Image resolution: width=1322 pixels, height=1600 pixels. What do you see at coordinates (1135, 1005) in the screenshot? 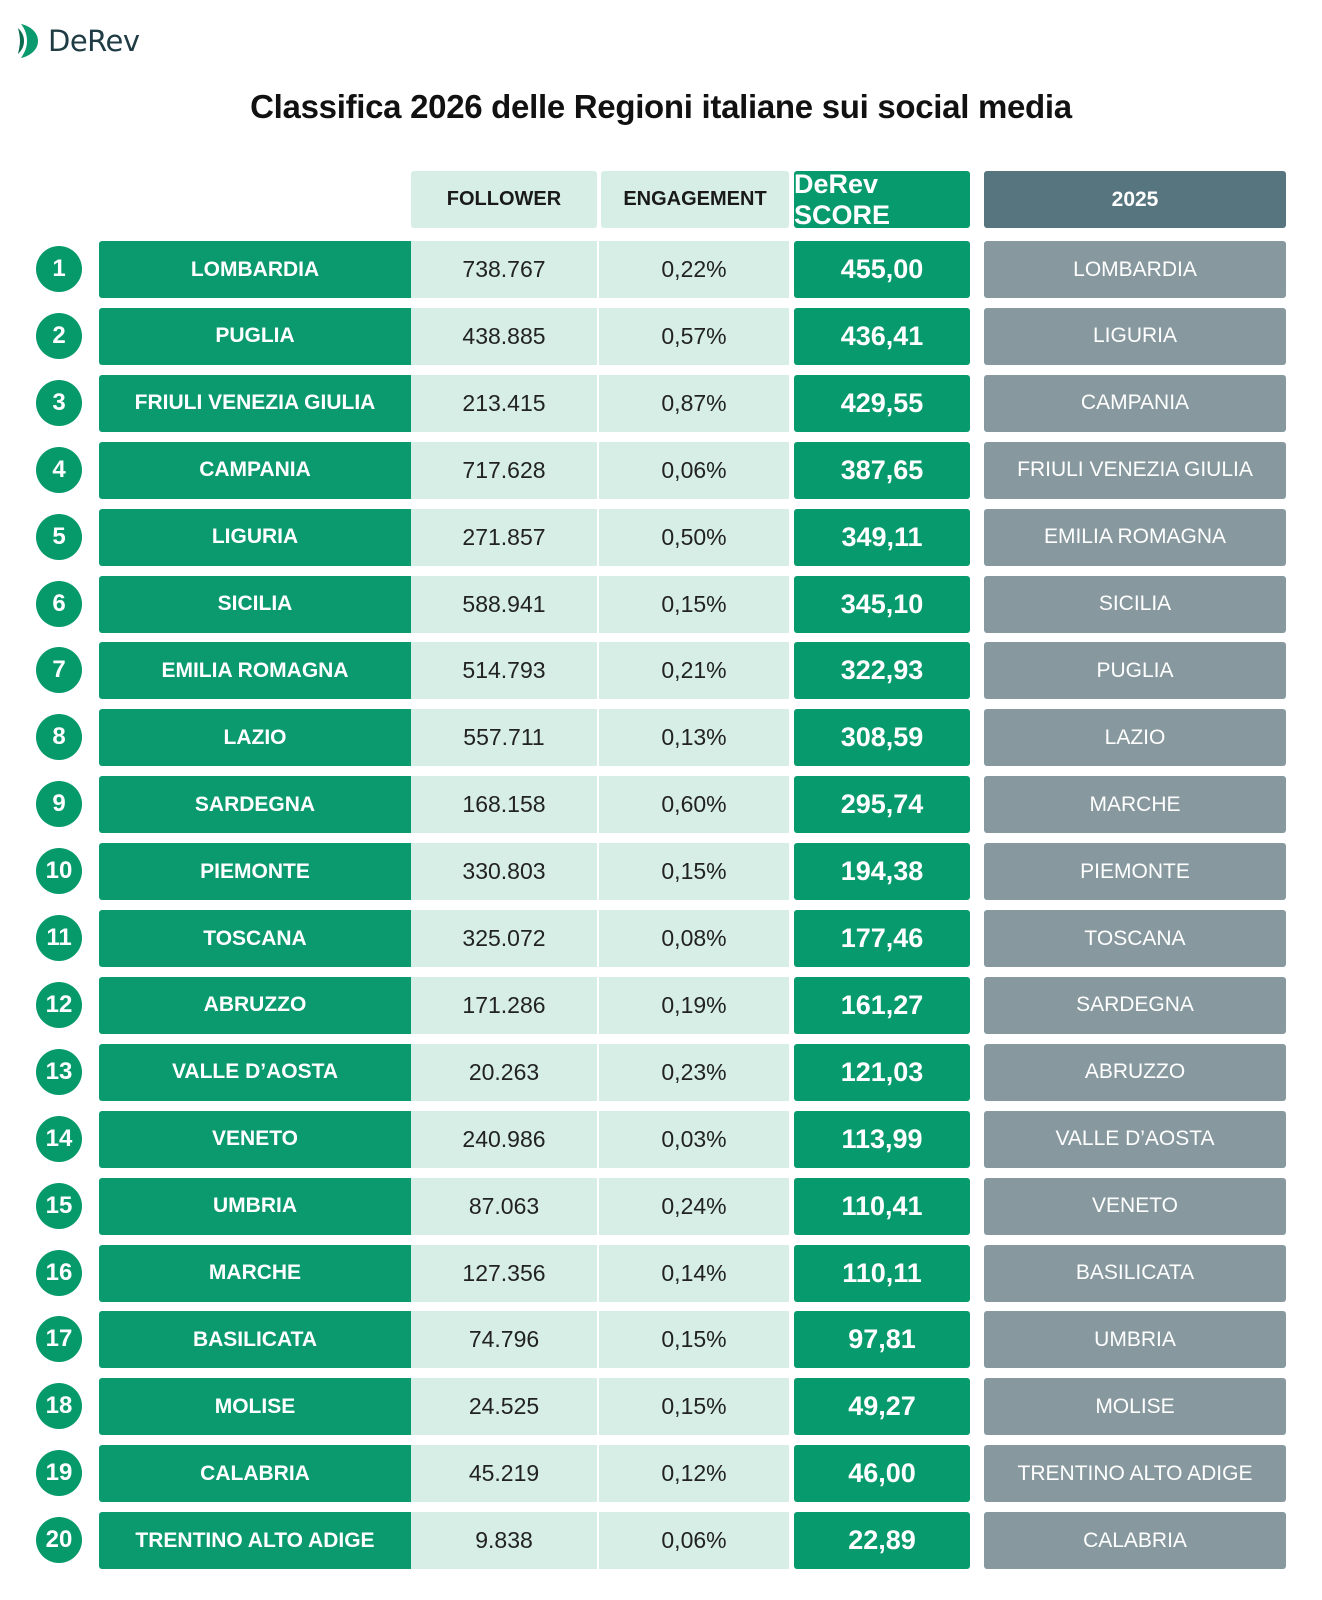
I see `previous-year-region: SARDEGNA` at bounding box center [1135, 1005].